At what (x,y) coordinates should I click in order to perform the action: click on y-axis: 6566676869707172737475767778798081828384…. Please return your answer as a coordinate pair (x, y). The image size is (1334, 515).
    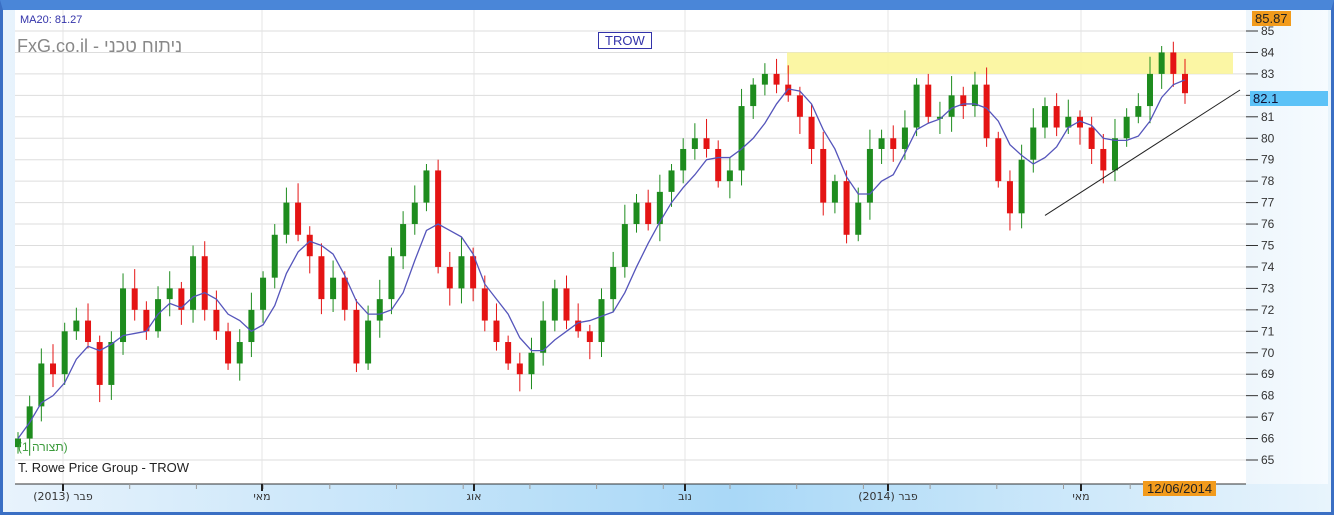
    Looking at the image, I should click on (1287, 247).